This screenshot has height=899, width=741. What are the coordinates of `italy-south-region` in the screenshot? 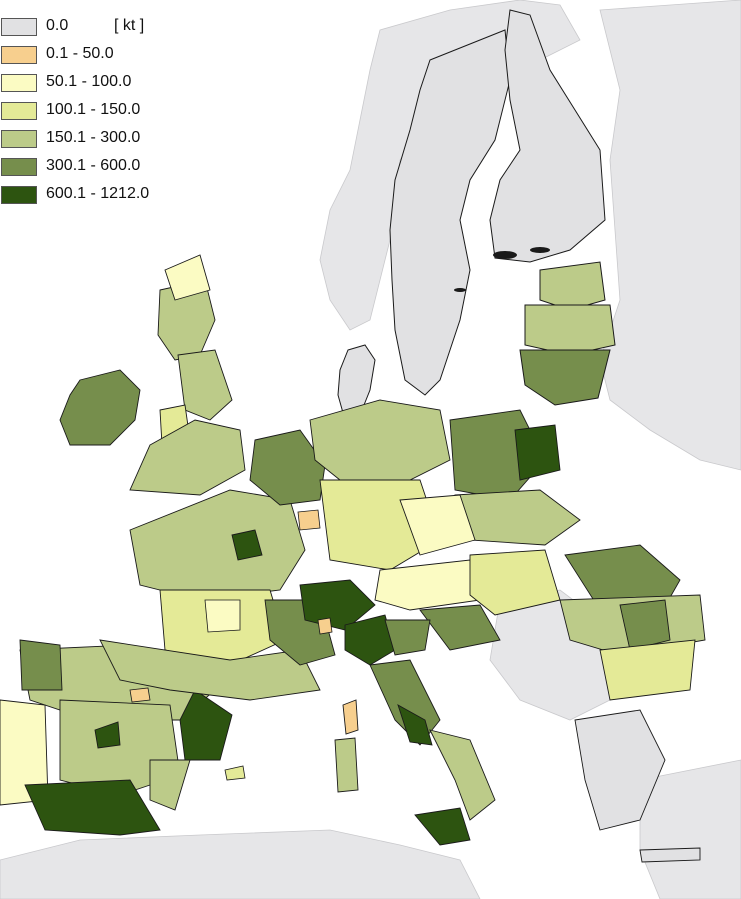 It's located at (462, 775).